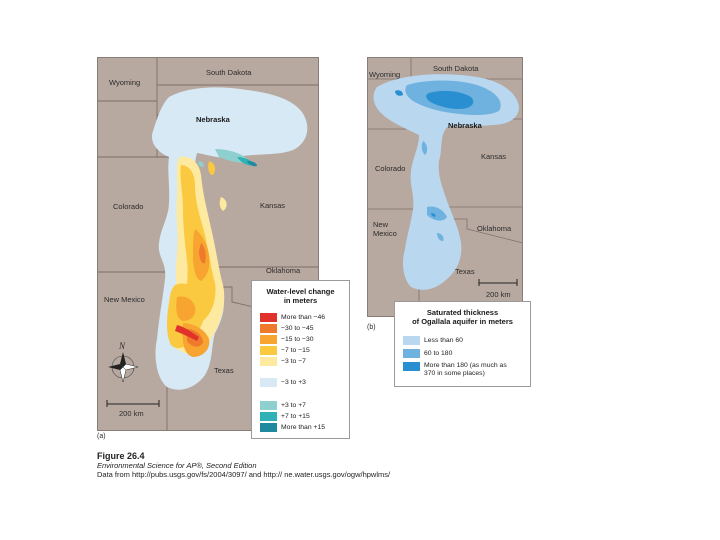 Image resolution: width=720 pixels, height=540 pixels. Describe the element at coordinates (297, 328) in the screenshot. I see `legend-label: −30 to −45` at that location.